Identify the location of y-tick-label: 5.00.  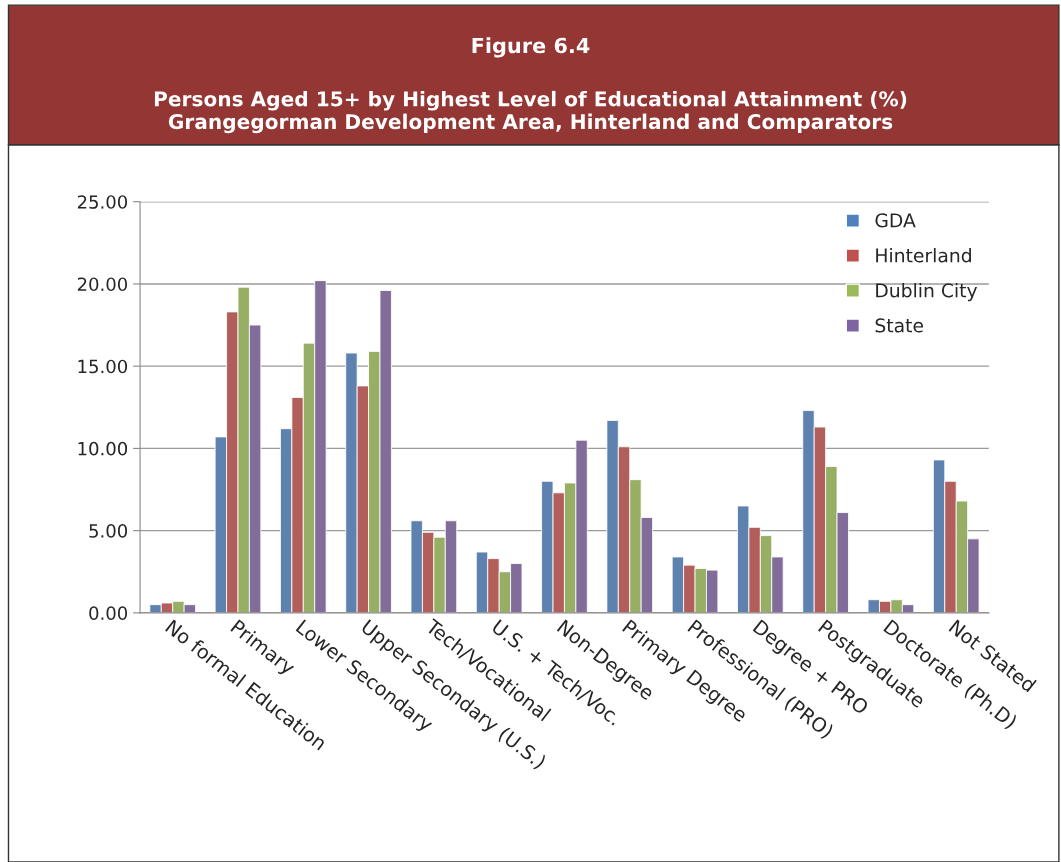
(108, 531).